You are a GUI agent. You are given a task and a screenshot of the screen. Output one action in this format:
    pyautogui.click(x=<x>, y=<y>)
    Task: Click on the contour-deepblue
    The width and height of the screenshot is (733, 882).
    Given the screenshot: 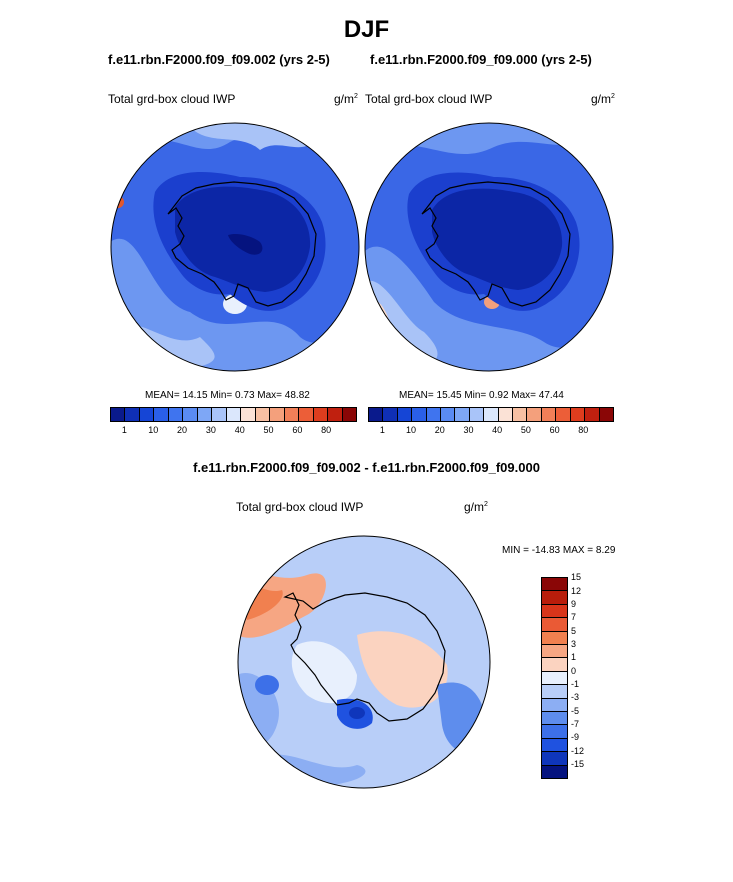 What is the action you would take?
    pyautogui.click(x=357, y=713)
    